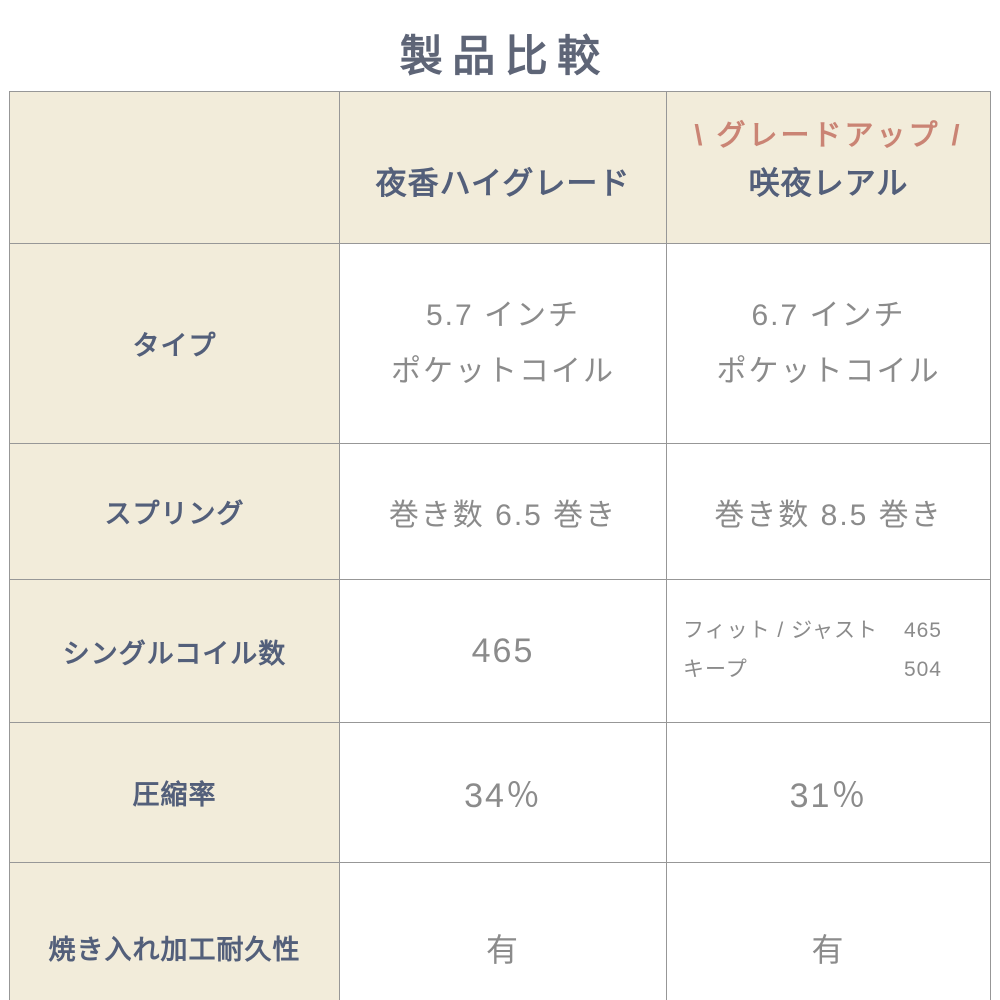  I want to click on coil-detail-line-keep: キープ 504, so click(812, 670).